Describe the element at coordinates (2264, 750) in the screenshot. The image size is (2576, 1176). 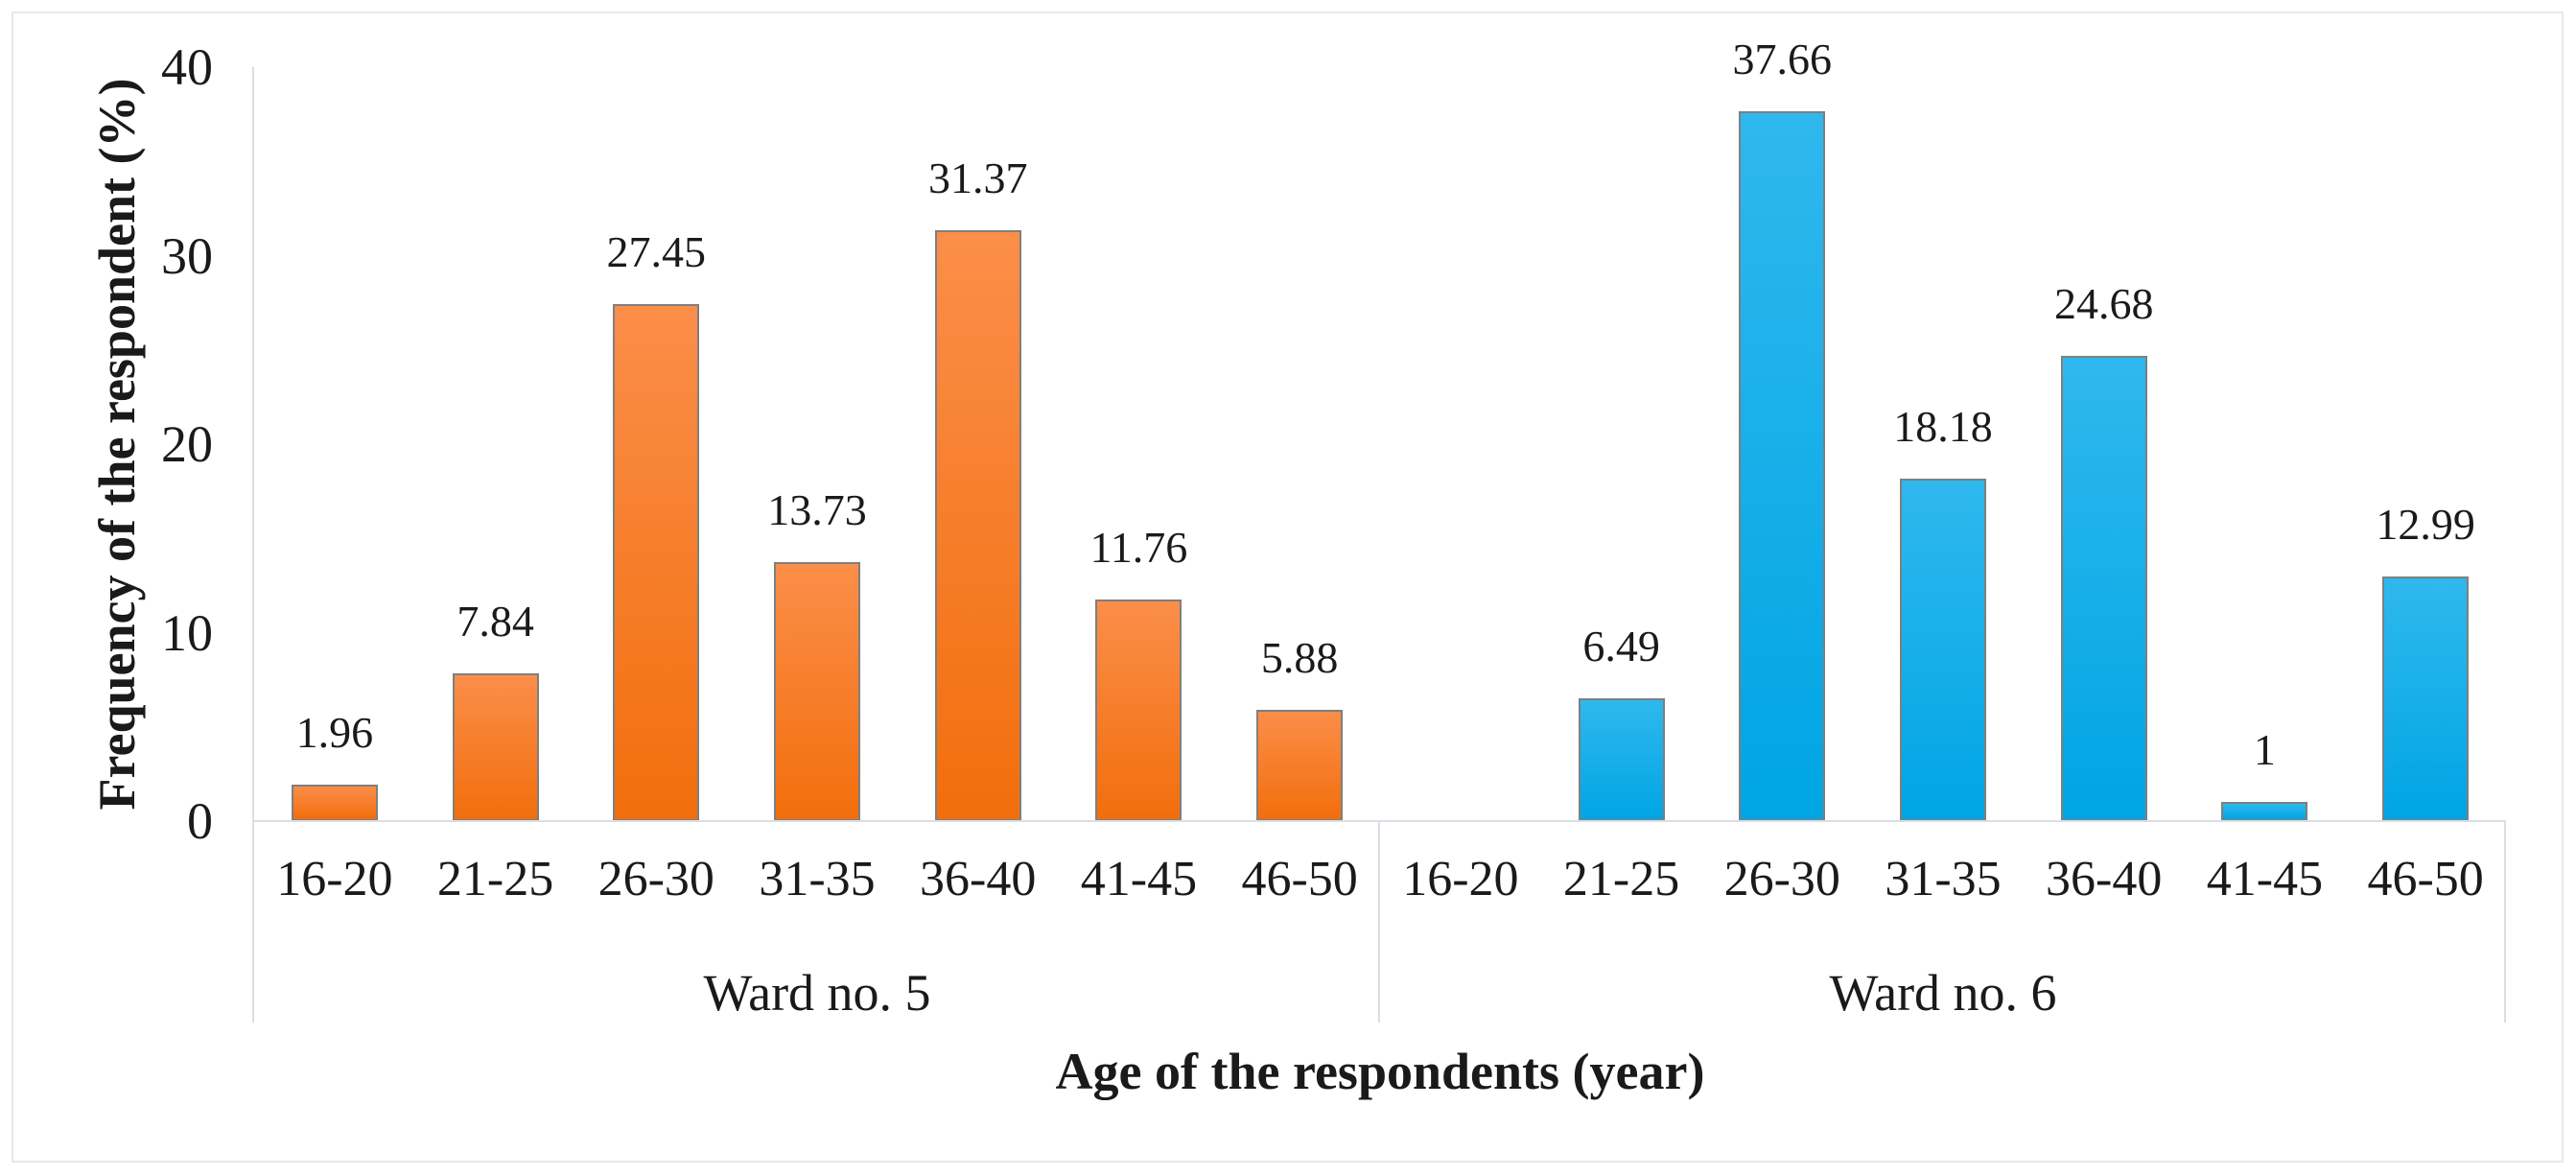
I see `bar-value-label: 1` at that location.